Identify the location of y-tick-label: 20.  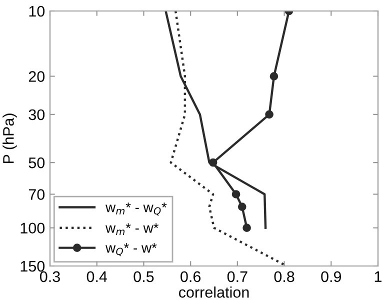
(36, 76).